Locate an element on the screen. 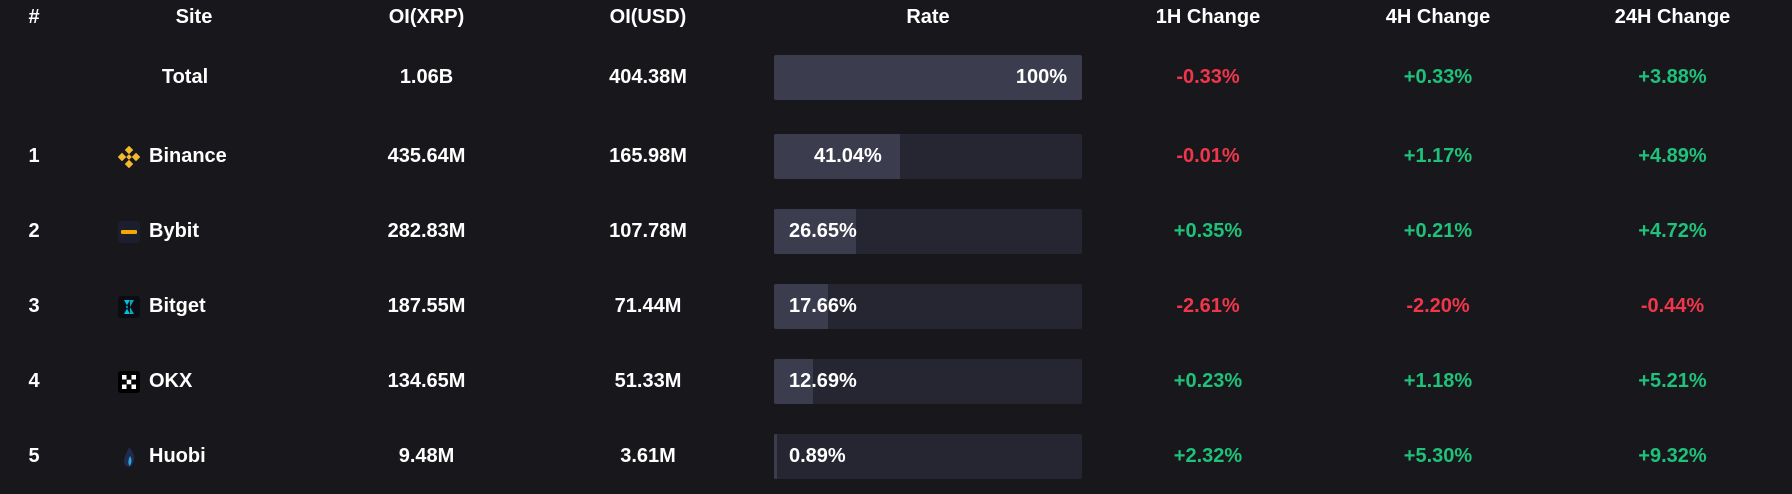 This screenshot has width=1792, height=494. total-site-cell: Total is located at coordinates (194, 77).